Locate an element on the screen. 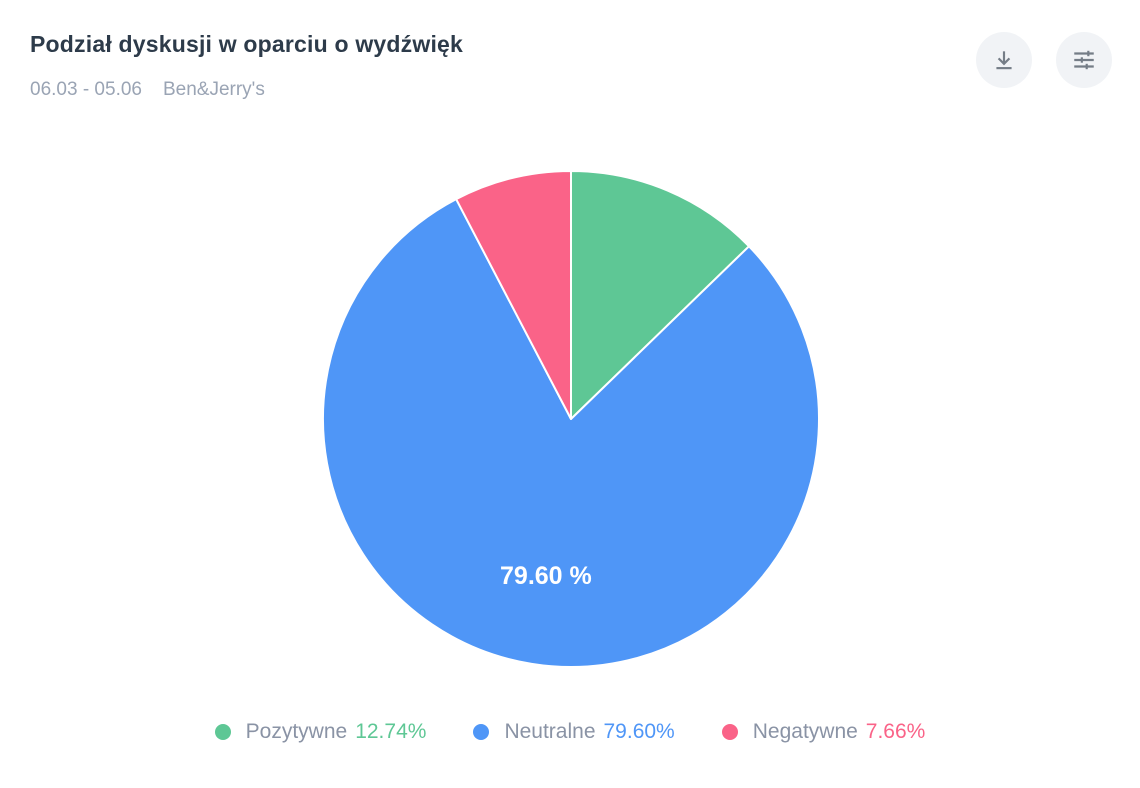 The image size is (1140, 788). brand-name: Ben&Jerry's is located at coordinates (213, 89).